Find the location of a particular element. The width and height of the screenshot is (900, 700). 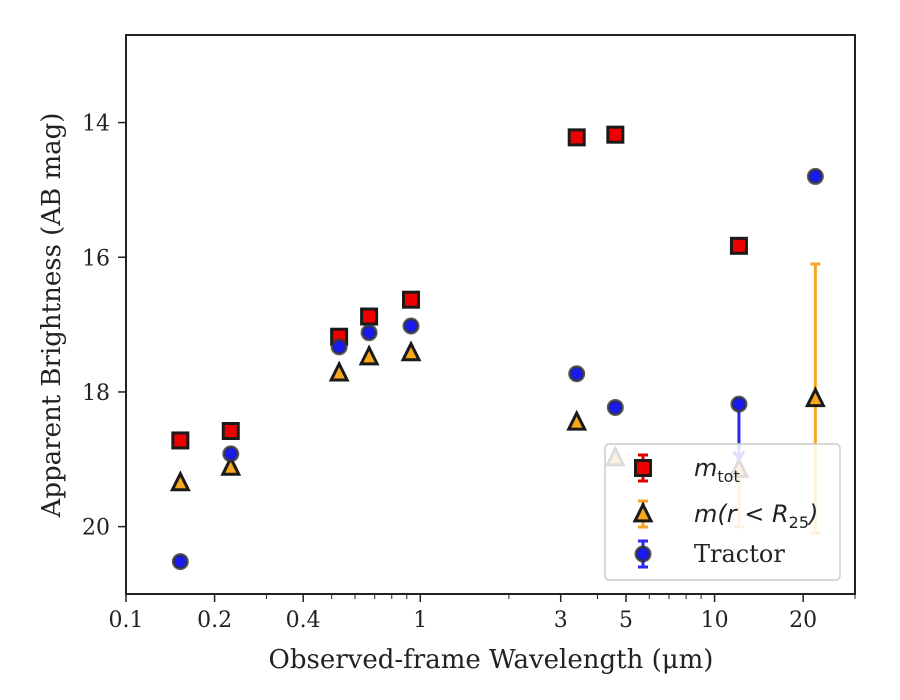

x-tick-label: 3 is located at coordinates (561, 620).